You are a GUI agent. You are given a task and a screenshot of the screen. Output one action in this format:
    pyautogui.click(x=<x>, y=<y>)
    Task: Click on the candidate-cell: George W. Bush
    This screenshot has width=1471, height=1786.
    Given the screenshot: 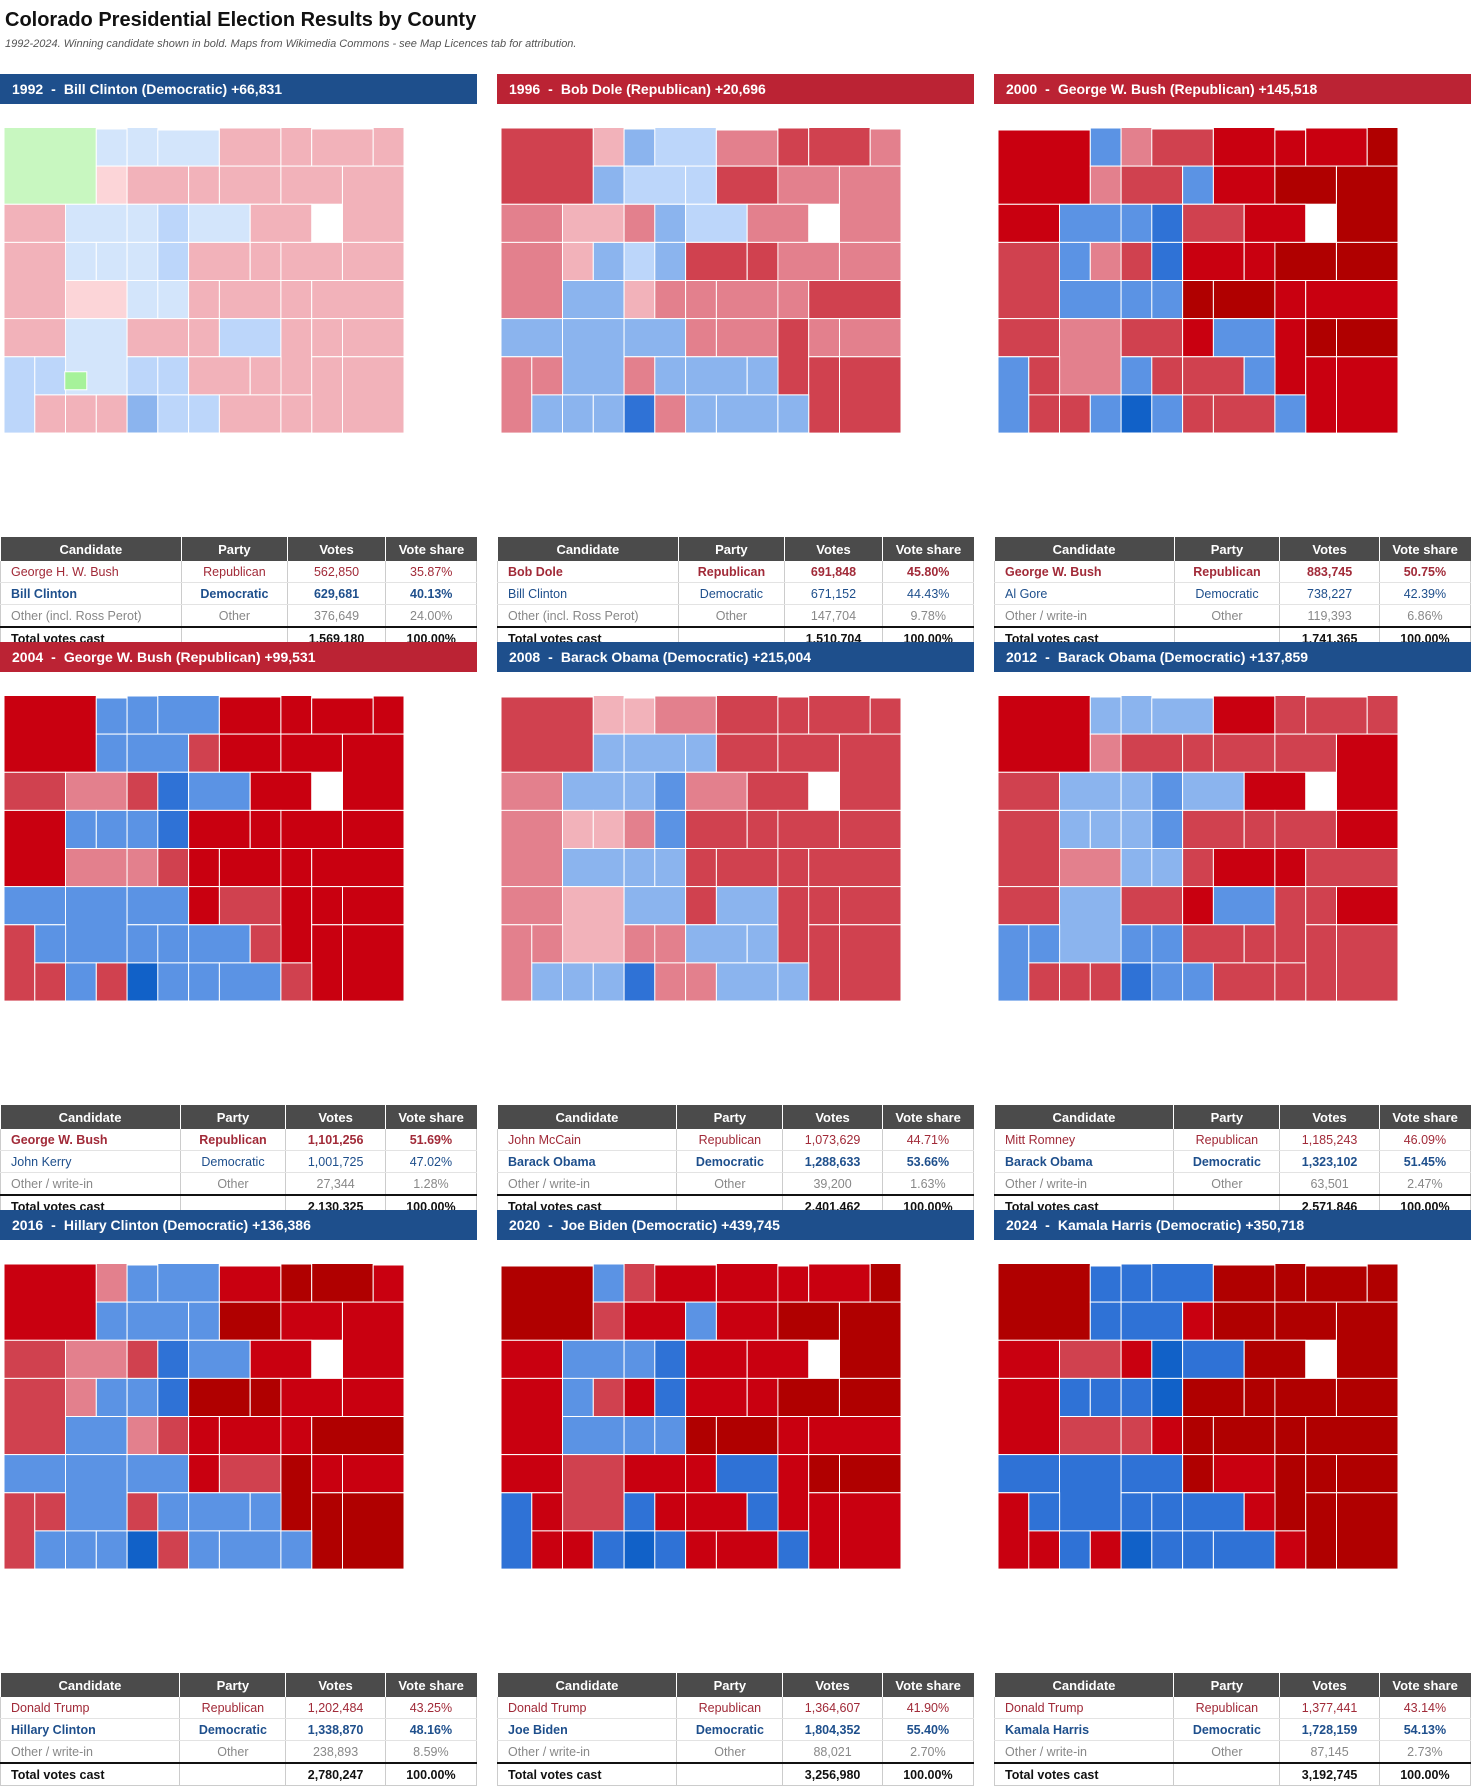 What is the action you would take?
    pyautogui.click(x=1084, y=572)
    